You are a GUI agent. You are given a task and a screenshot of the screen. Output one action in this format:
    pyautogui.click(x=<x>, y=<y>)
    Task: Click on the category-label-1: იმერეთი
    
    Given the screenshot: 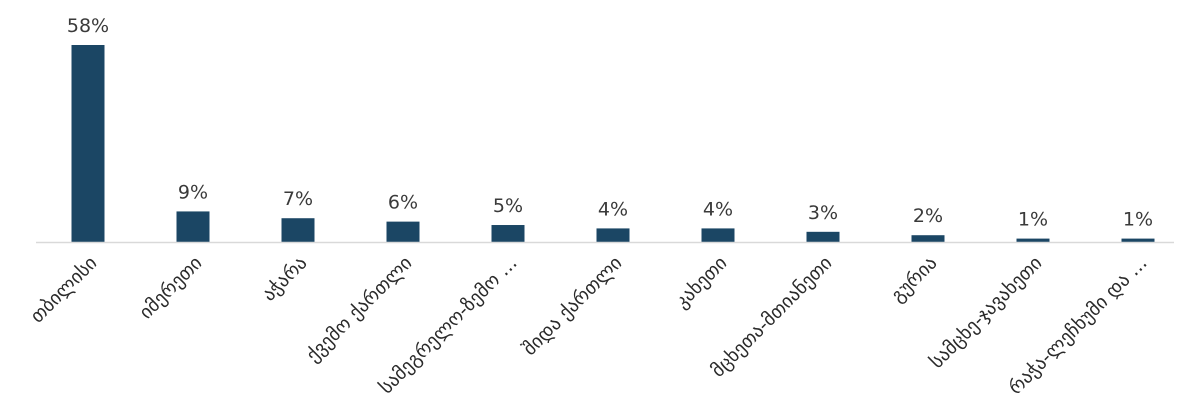 What is the action you would take?
    pyautogui.click(x=171, y=288)
    